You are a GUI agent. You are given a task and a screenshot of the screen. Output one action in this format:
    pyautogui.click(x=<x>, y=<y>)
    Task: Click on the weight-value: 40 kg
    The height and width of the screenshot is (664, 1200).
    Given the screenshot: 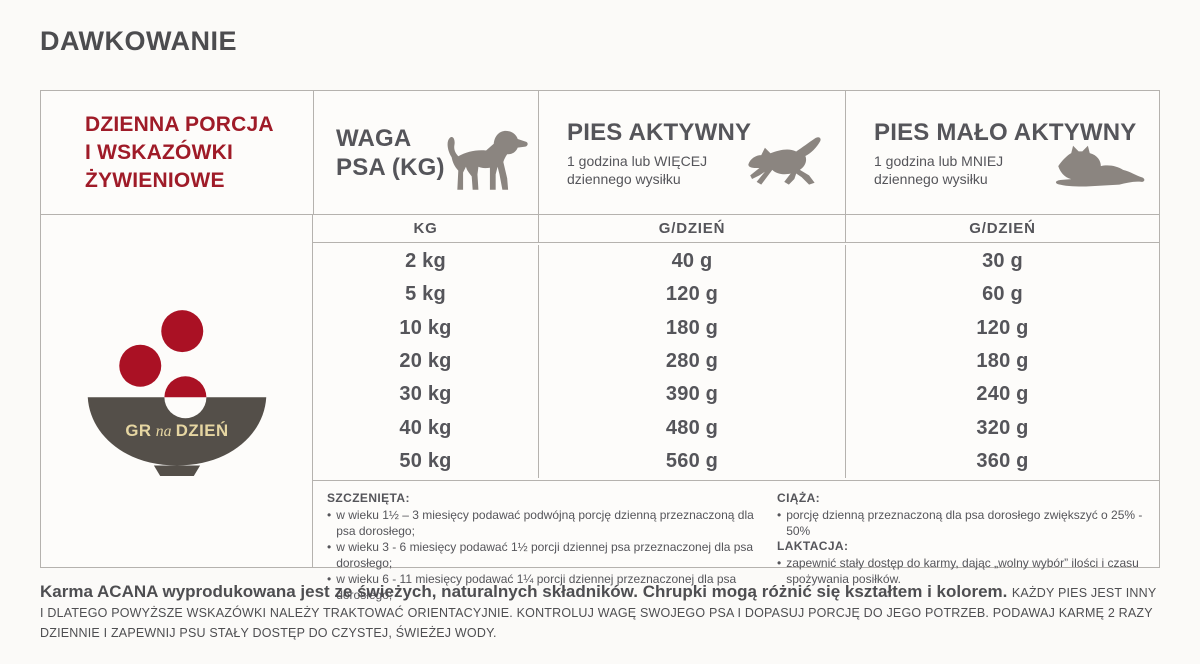 What is the action you would take?
    pyautogui.click(x=425, y=427)
    